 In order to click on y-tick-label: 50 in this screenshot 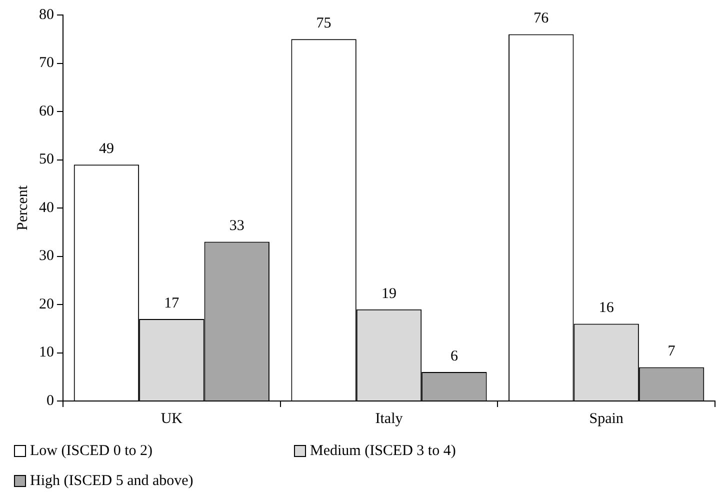, I will do `click(46, 160)`.